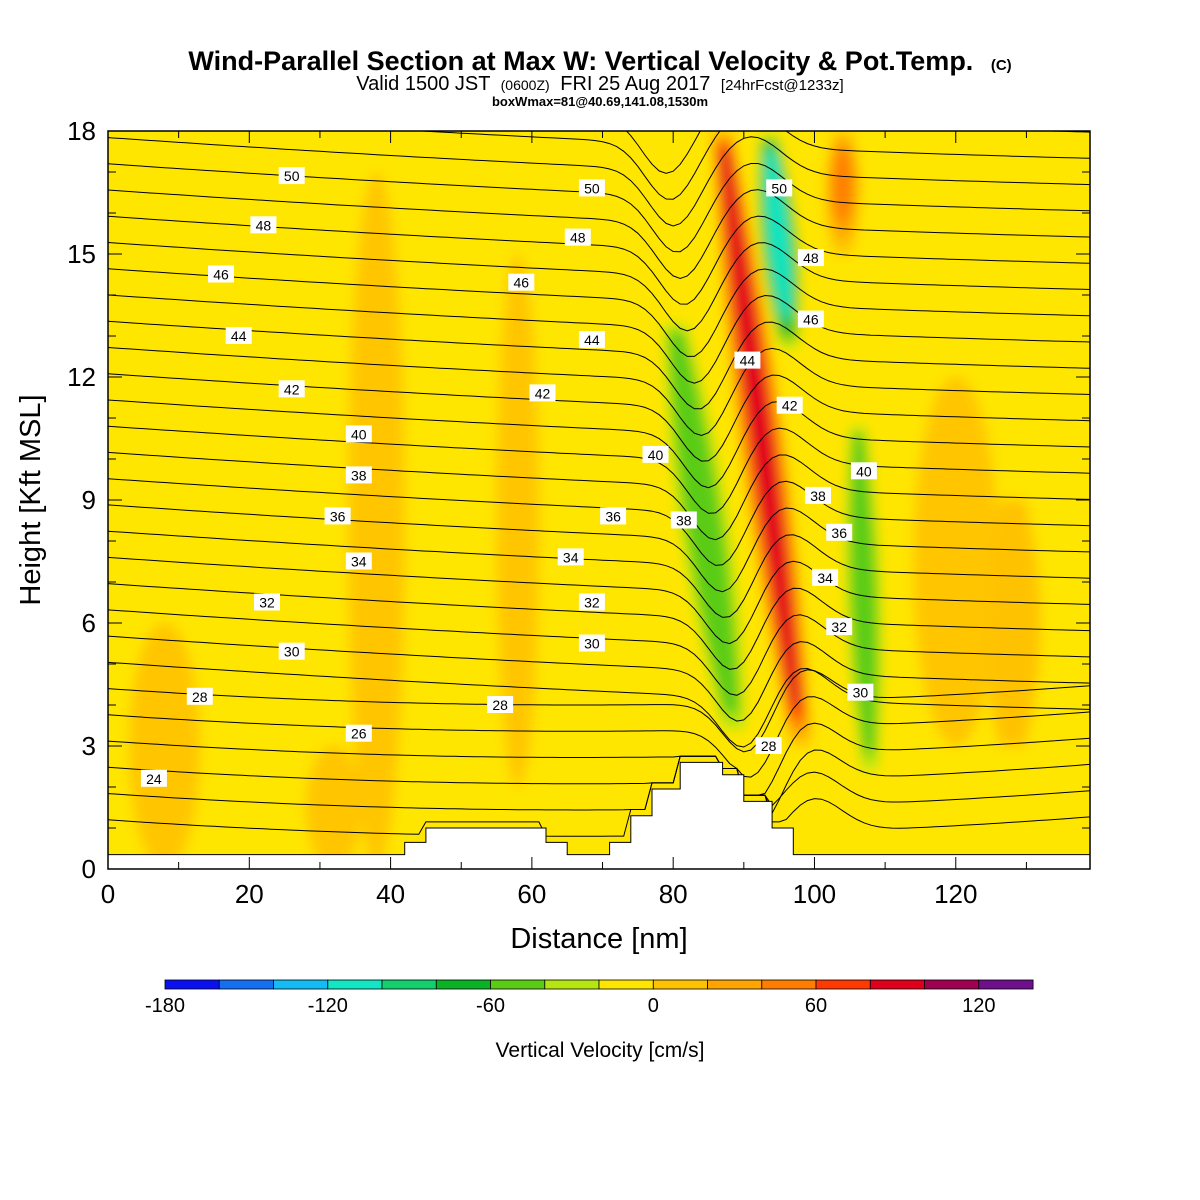  I want to click on theta-label-text: 26, so click(359, 734).